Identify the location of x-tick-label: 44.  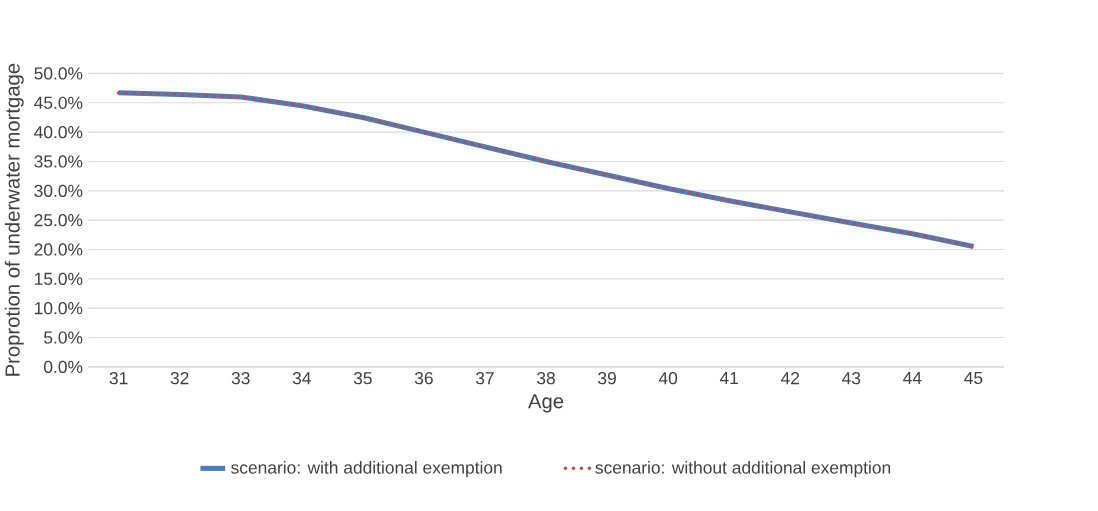
(912, 377).